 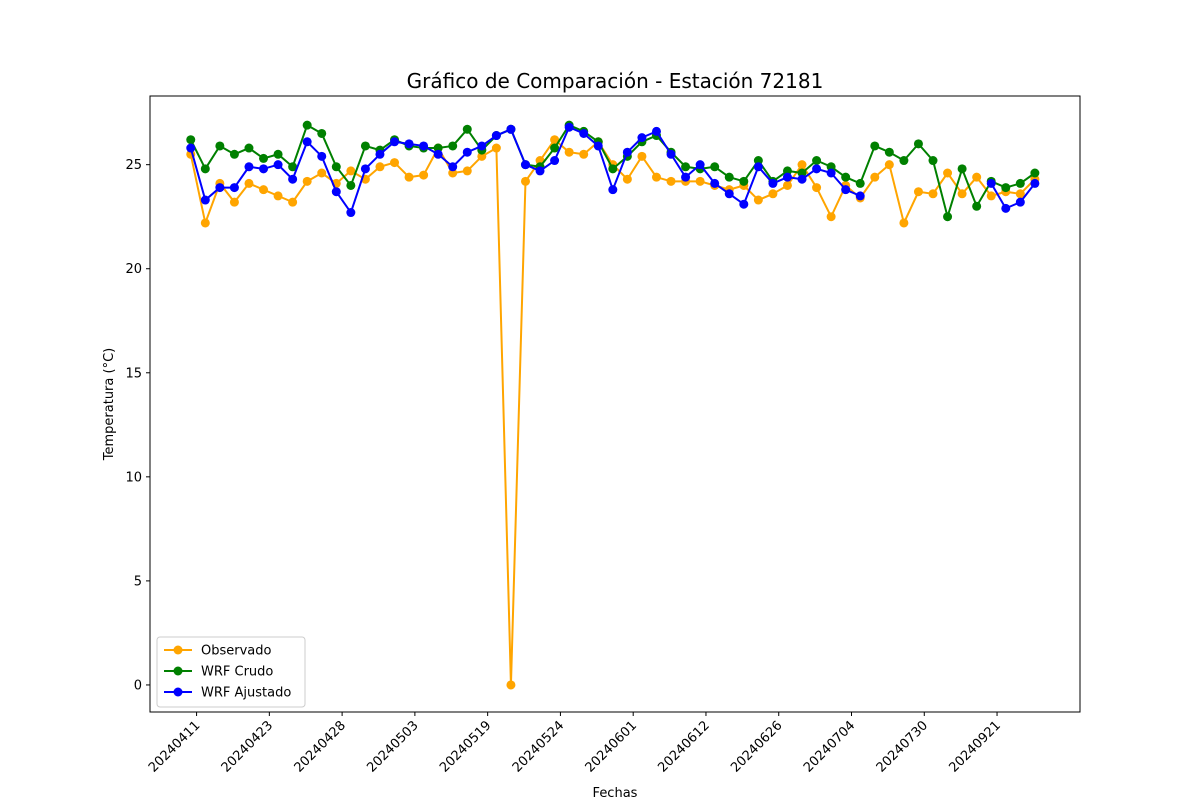 What do you see at coordinates (902, 746) in the screenshot?
I see `x-tick-label: 20240730` at bounding box center [902, 746].